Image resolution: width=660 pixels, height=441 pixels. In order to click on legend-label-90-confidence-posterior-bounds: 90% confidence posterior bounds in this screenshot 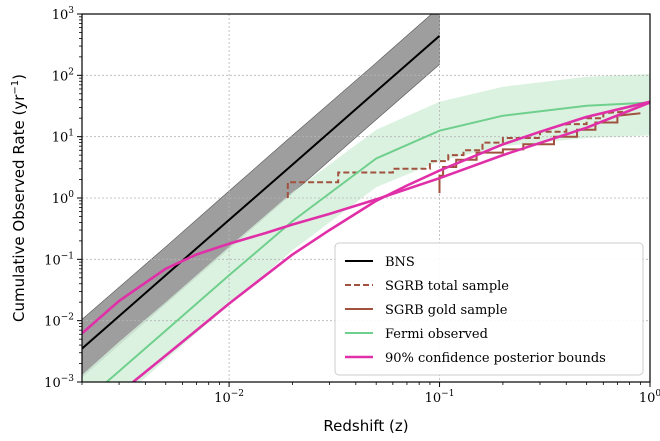, I will do `click(495, 358)`.